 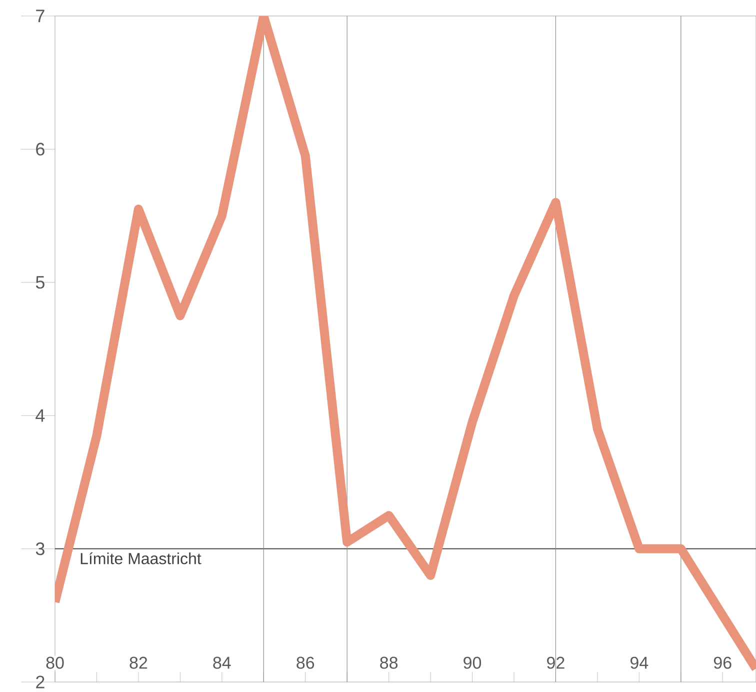 What do you see at coordinates (55, 662) in the screenshot?
I see `x-tick-label: 80` at bounding box center [55, 662].